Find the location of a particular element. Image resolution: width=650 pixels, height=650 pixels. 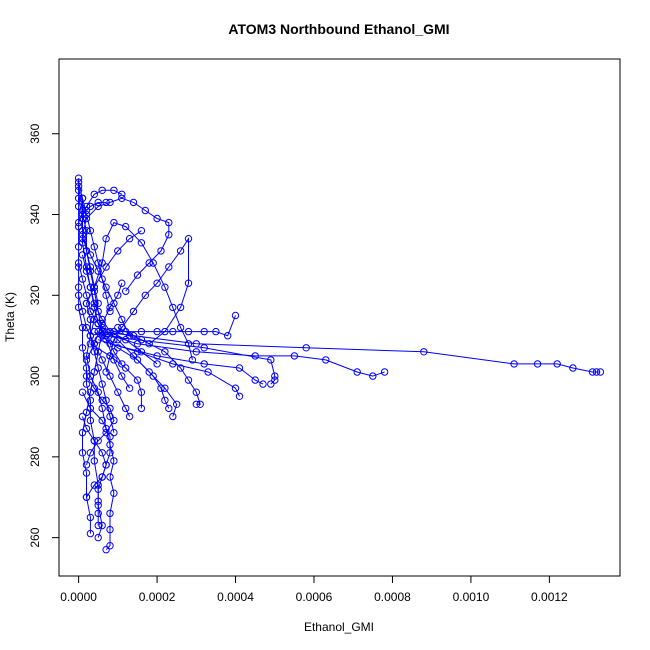

y-tick-label: 340 is located at coordinates (35, 214).